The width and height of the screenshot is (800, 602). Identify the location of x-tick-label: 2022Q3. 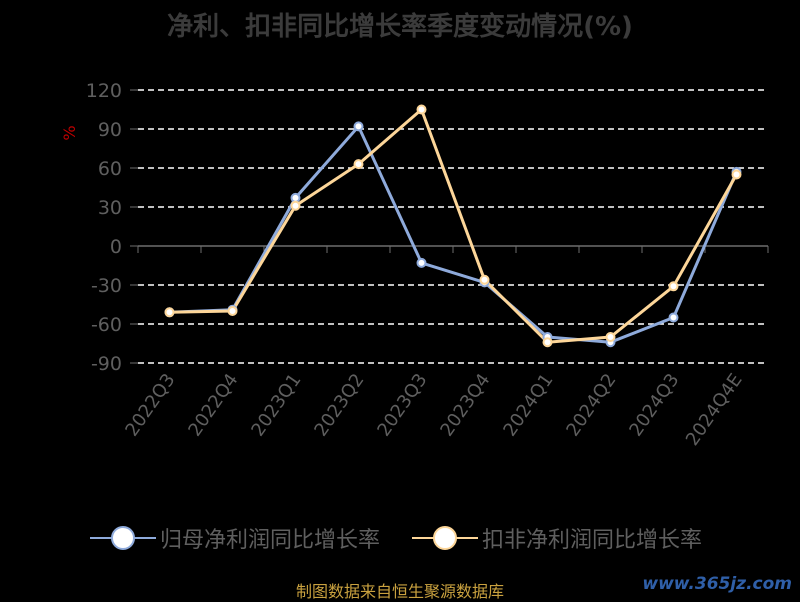
(150, 405).